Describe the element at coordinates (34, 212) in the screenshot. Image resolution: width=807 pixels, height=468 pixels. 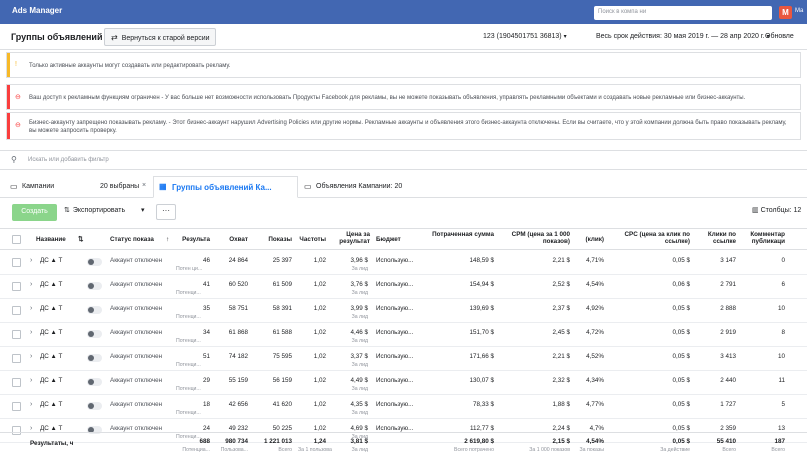
I see `create-button: Создать` at that location.